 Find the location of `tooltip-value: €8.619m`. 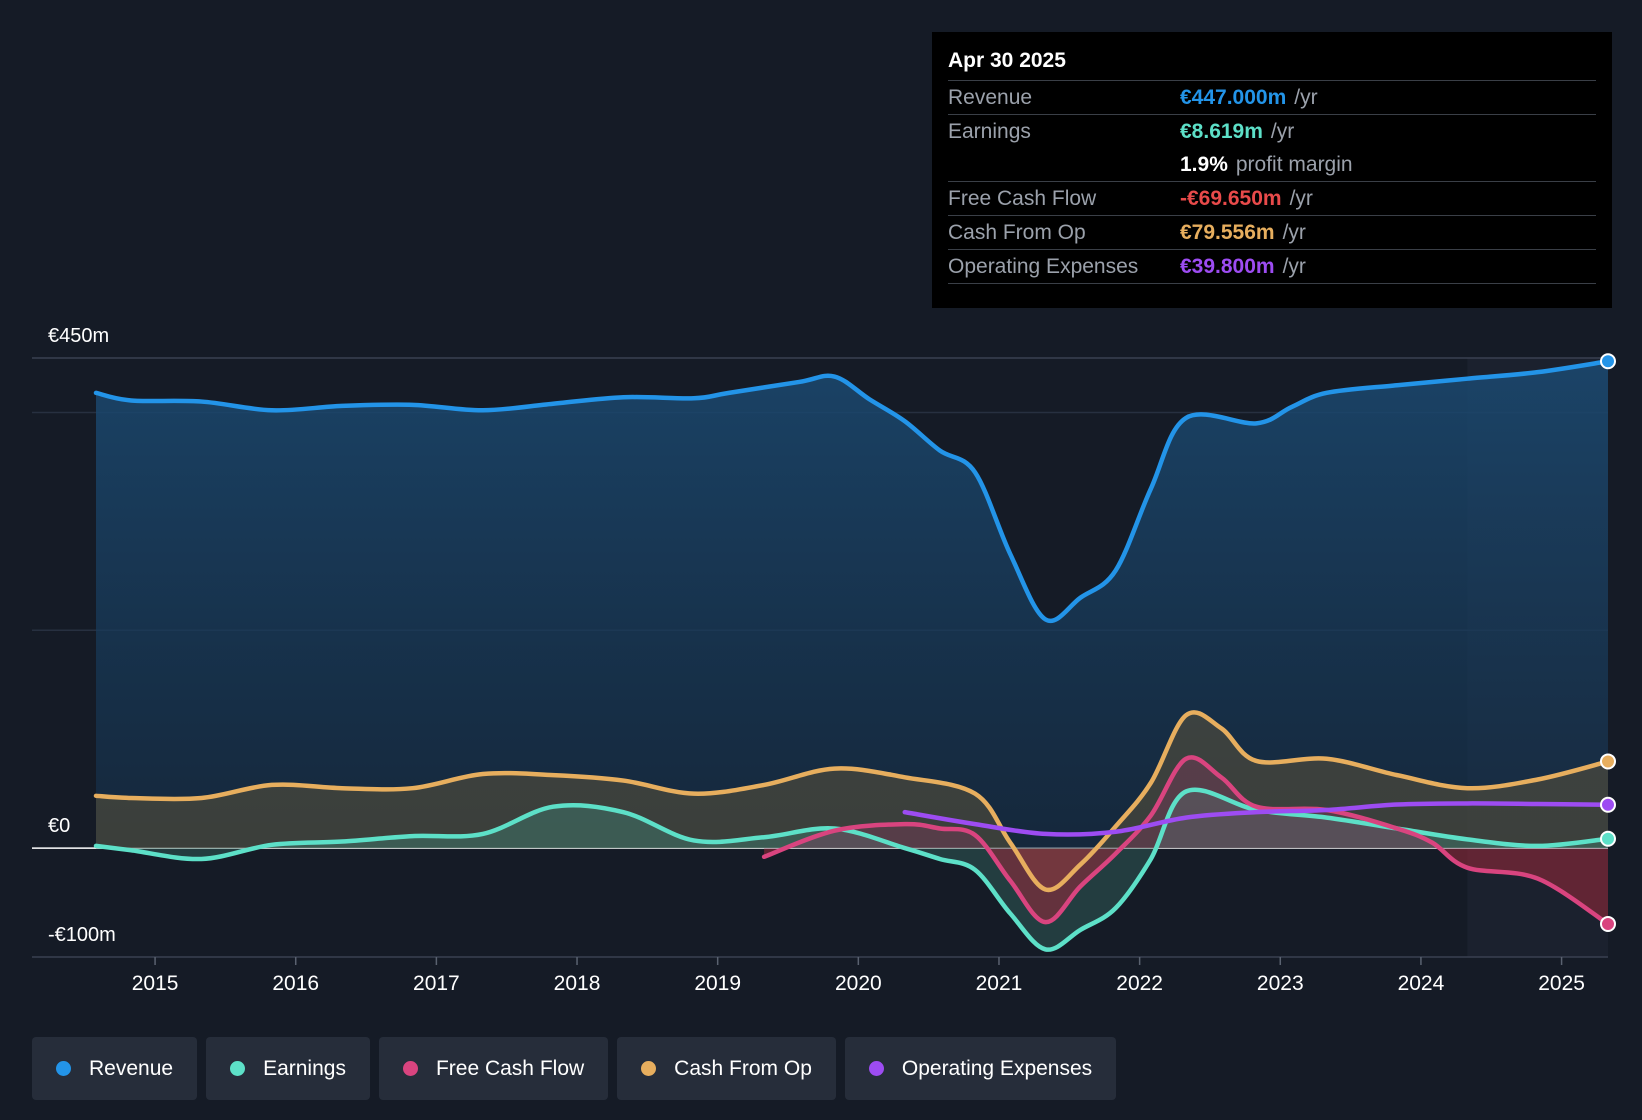

tooltip-value: €8.619m is located at coordinates (1221, 131).